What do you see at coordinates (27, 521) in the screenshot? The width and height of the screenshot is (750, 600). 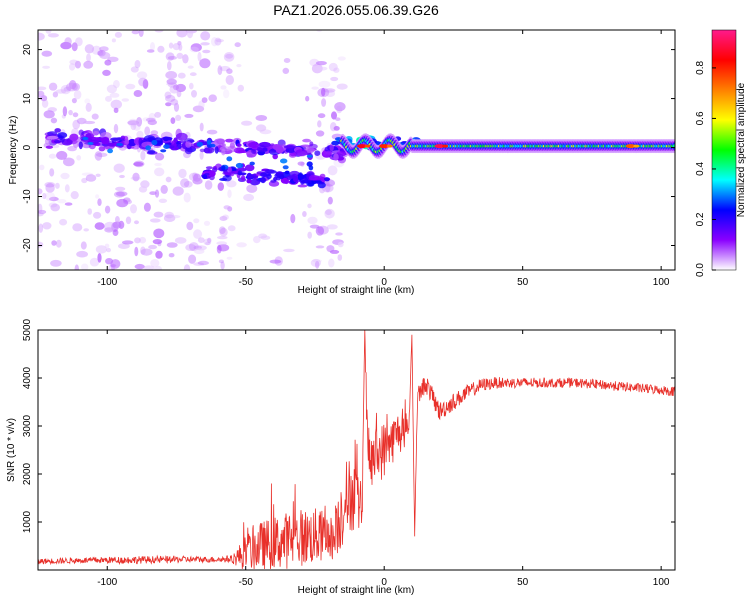 I see `snr-ytick-label: 1000` at bounding box center [27, 521].